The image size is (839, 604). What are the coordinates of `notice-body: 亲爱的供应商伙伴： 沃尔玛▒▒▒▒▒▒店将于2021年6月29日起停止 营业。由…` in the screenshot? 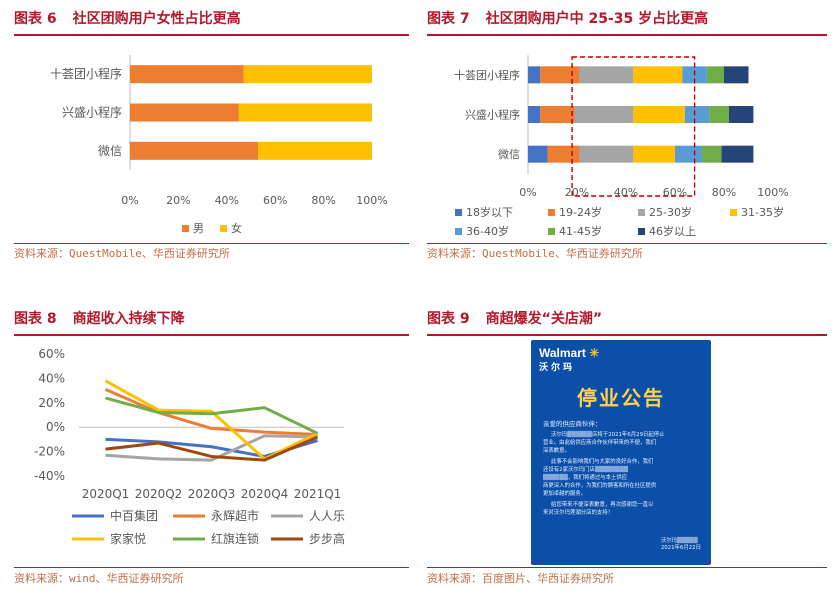 It's located at (623, 468).